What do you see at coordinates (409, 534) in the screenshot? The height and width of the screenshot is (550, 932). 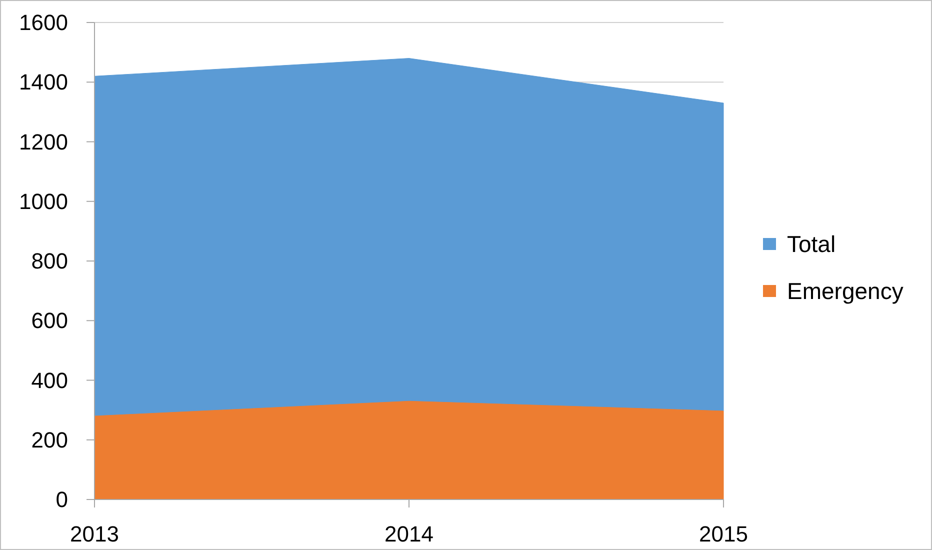 I see `x-tick-label: 2014` at bounding box center [409, 534].